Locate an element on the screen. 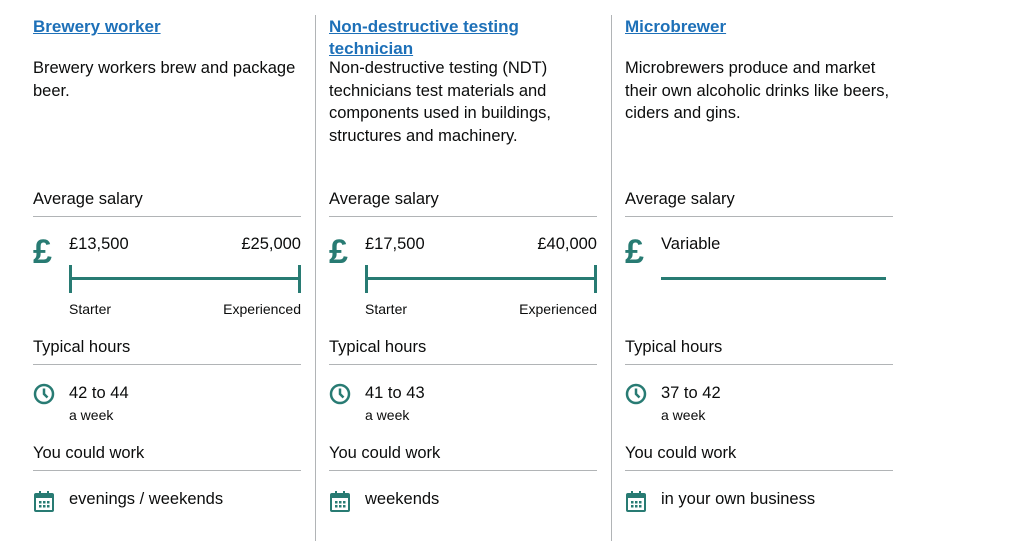 This screenshot has width=1024, height=541. hours-value: 41 to 43 is located at coordinates (395, 393).